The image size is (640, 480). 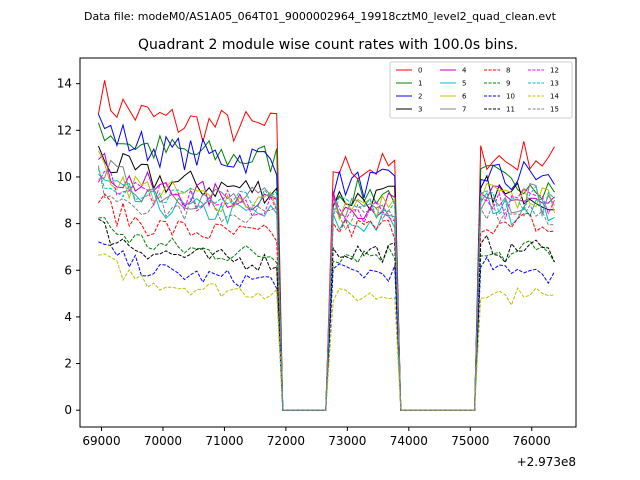 I want to click on x-tick-label: 72000, so click(x=286, y=441).